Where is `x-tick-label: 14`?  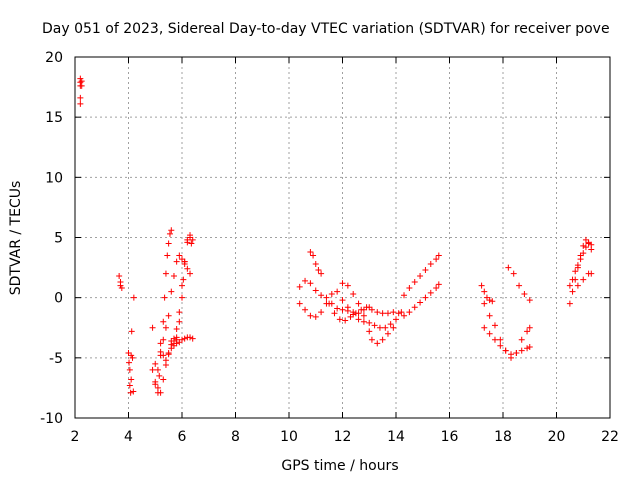
x-tick-label: 14 is located at coordinates (396, 437).